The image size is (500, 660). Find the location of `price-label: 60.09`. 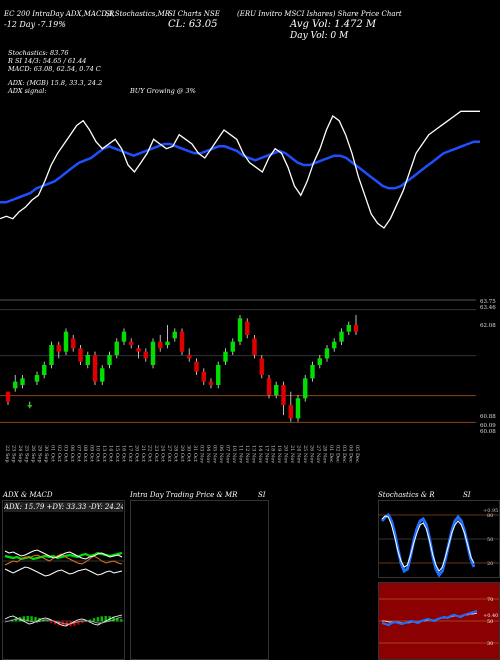

price-label: 60.09 is located at coordinates (488, 426).